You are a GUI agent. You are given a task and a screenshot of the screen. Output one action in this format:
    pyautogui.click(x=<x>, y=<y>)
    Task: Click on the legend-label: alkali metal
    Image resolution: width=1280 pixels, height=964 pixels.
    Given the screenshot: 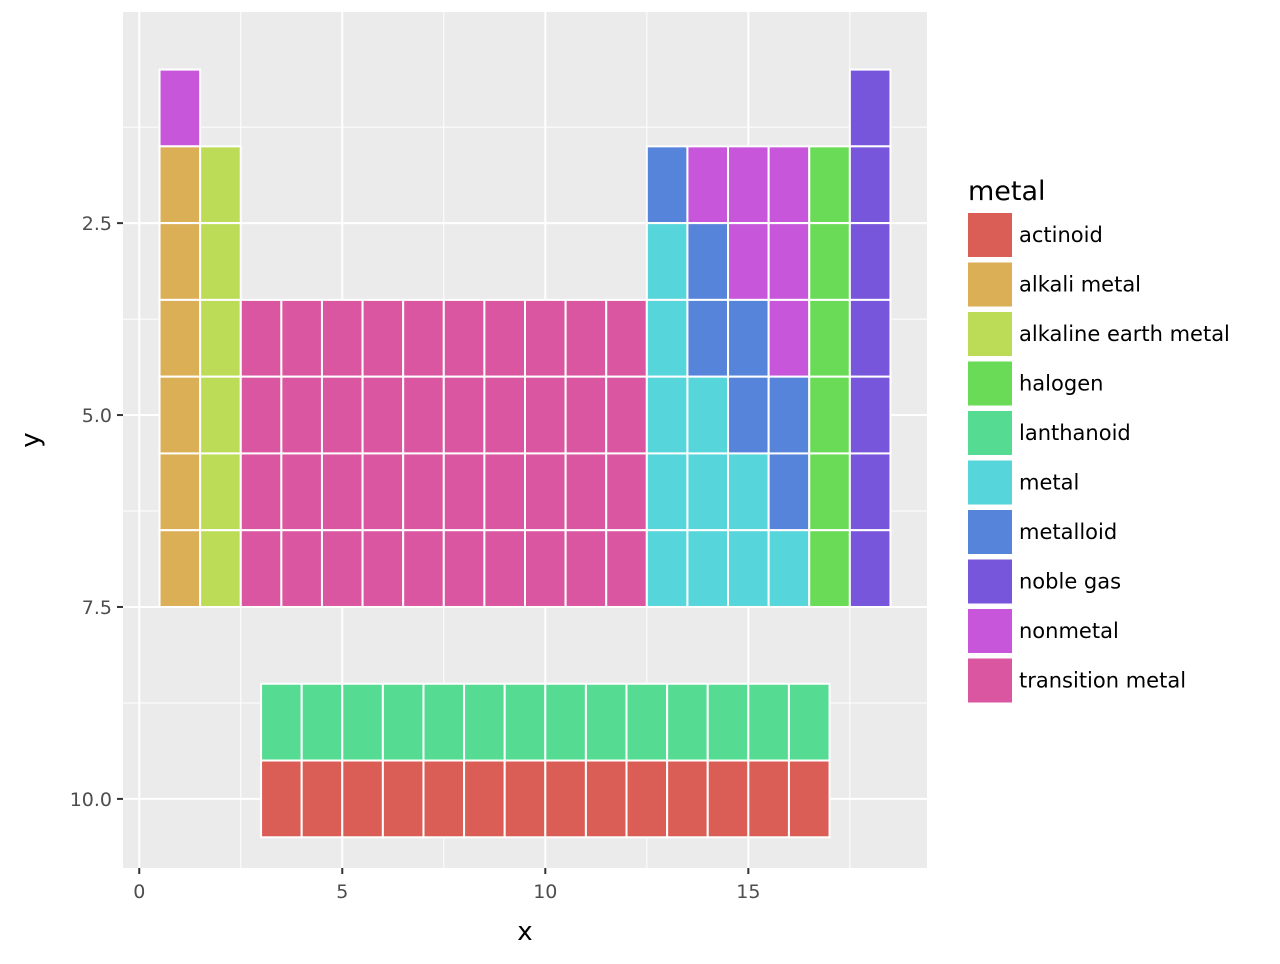 What is the action you would take?
    pyautogui.click(x=1080, y=285)
    